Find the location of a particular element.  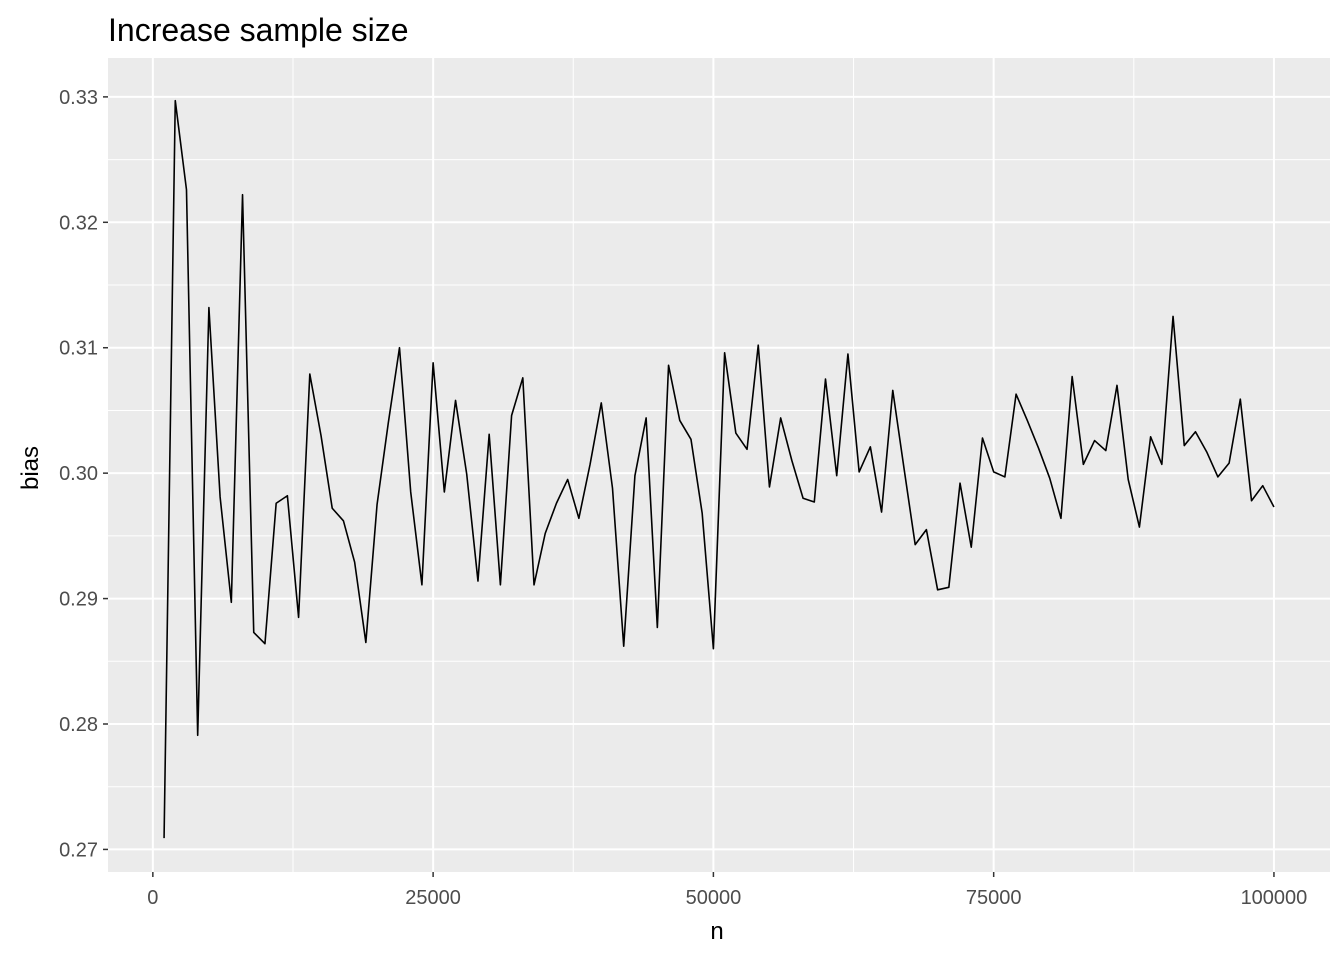

x-tick-label: 100000 is located at coordinates (1274, 898).